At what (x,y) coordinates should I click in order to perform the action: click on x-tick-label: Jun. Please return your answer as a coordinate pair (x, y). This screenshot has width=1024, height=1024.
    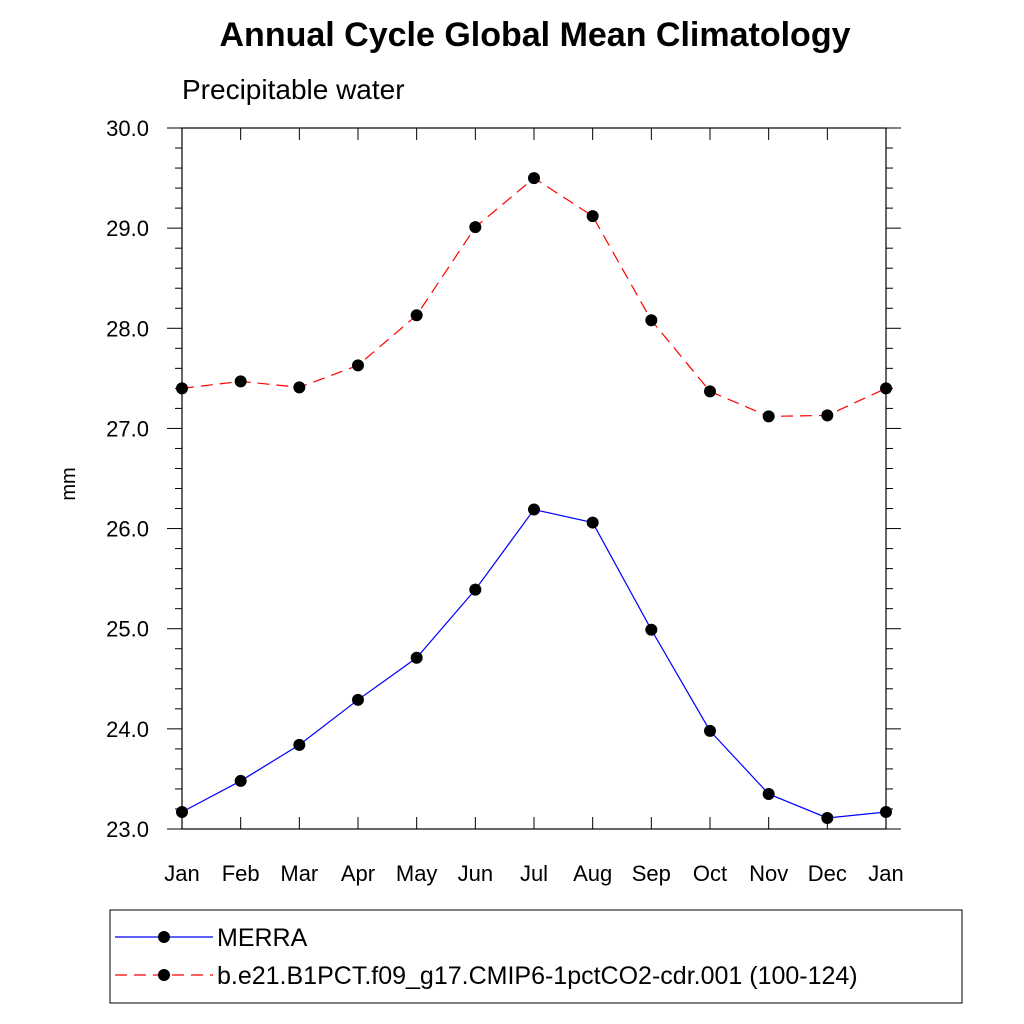
    Looking at the image, I should click on (475, 873).